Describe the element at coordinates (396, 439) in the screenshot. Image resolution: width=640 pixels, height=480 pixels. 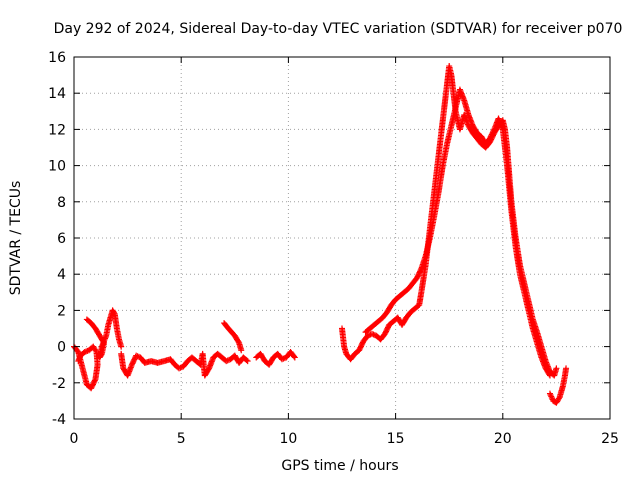
I see `x-tick-label: 15` at that location.